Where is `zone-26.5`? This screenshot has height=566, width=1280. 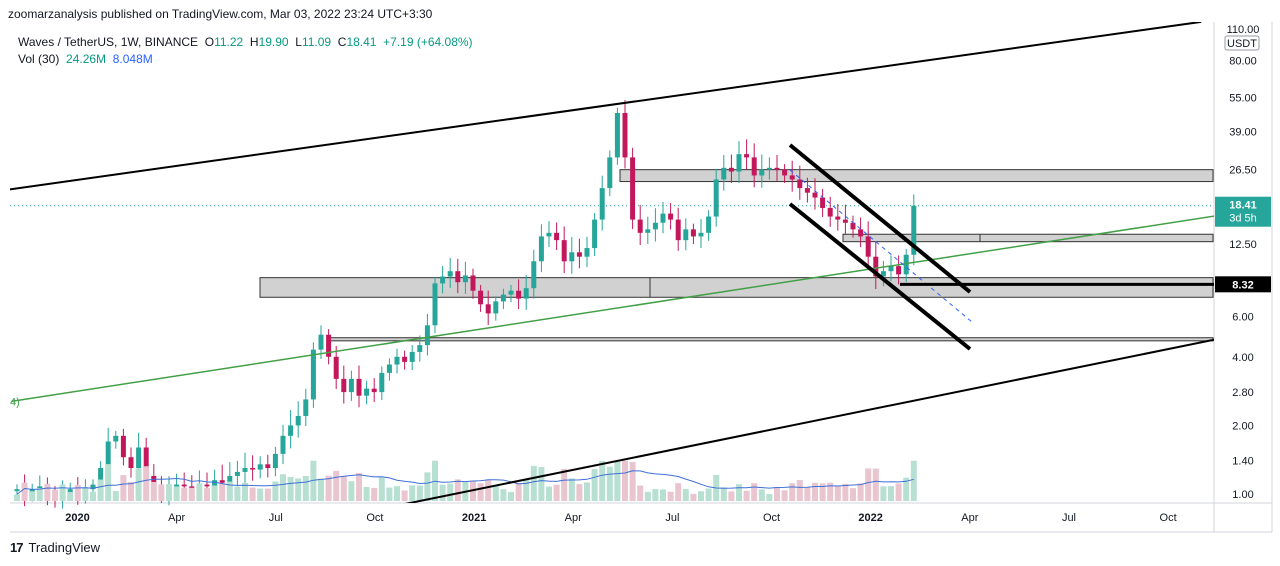 zone-26.5 is located at coordinates (916, 176).